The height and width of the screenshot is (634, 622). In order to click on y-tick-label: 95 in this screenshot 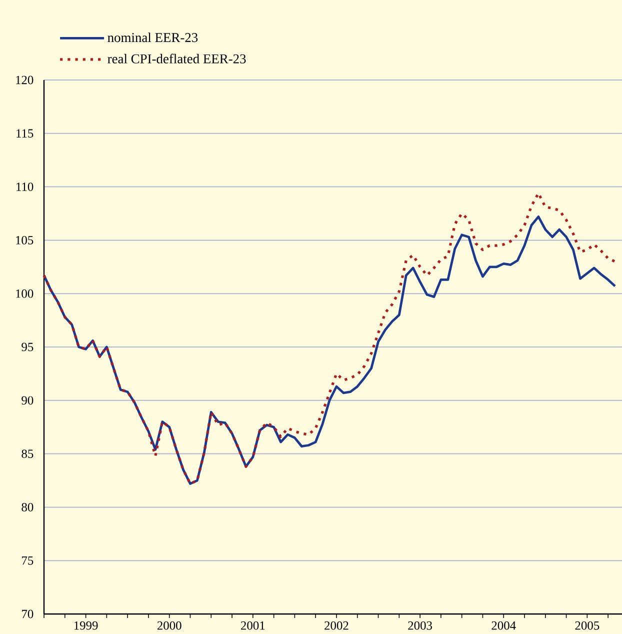, I will do `click(28, 347)`.